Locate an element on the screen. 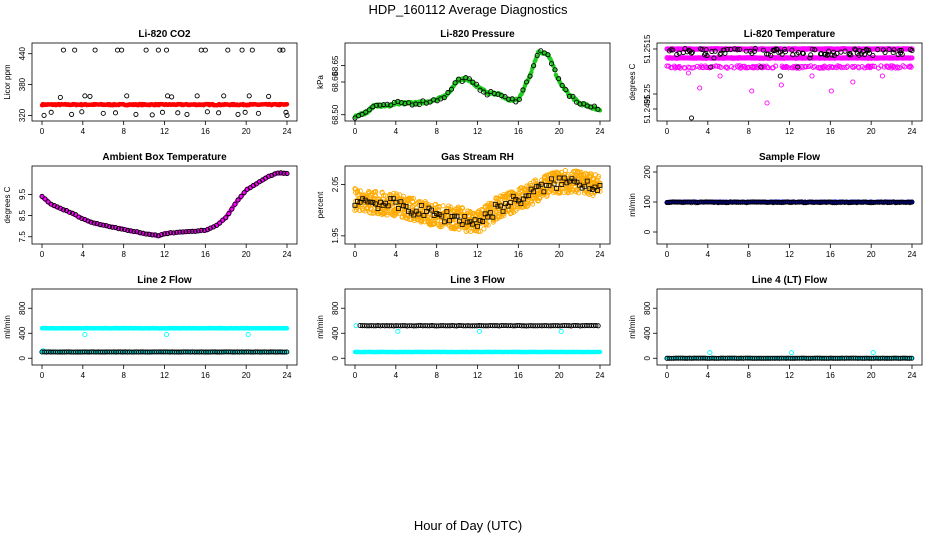 The image size is (936, 540). x-tick-label: 4 is located at coordinates (83, 375).